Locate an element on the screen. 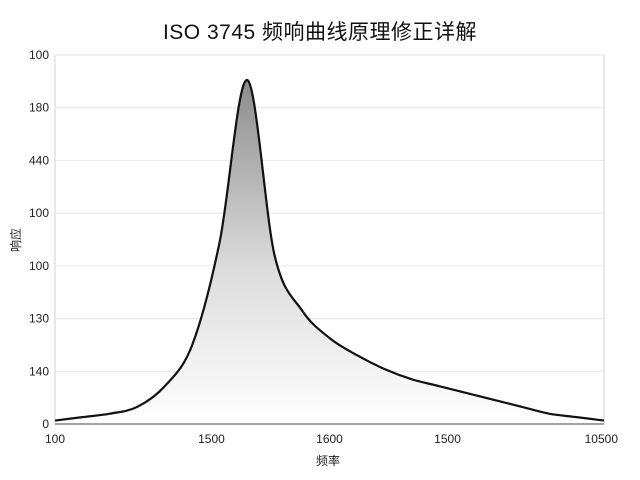  y-tick-label: 440 is located at coordinates (39, 160).